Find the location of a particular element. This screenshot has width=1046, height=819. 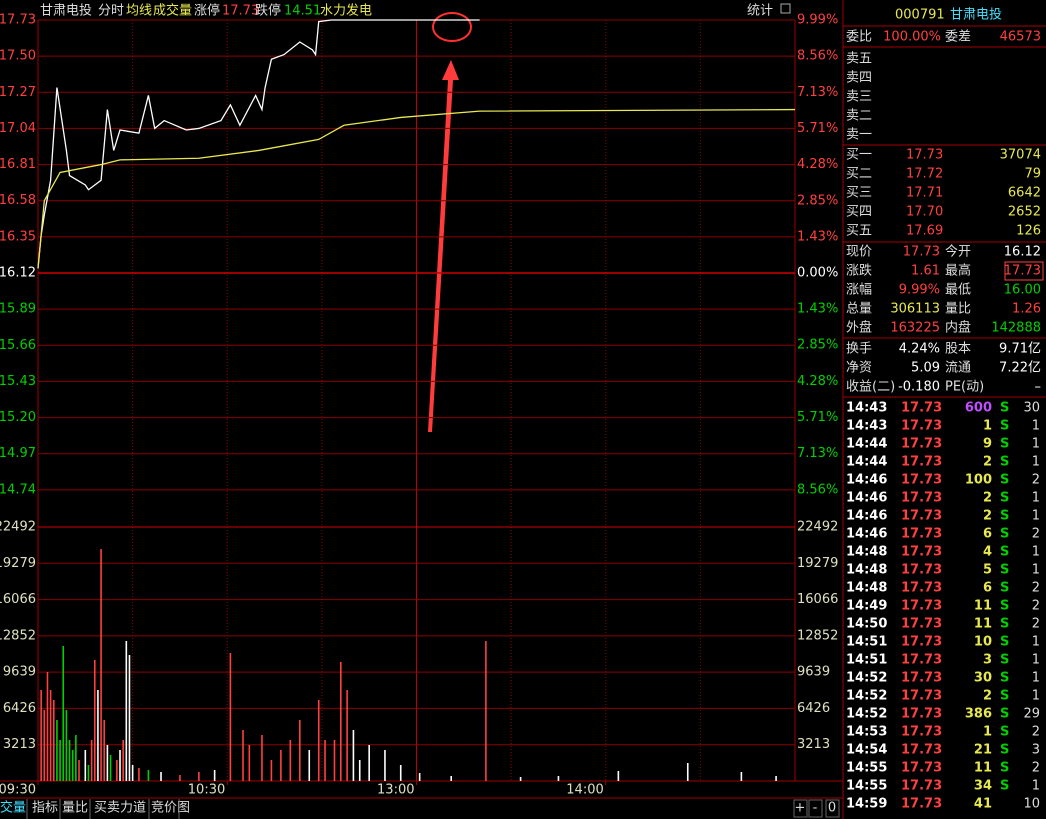

price-tick-label: 15.66 is located at coordinates (18, 345).